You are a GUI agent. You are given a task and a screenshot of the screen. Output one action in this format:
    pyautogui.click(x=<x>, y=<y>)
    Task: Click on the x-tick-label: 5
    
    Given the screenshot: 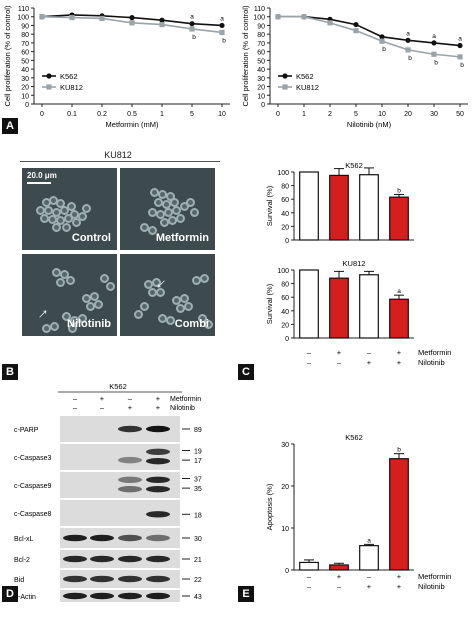 What is the action you would take?
    pyautogui.click(x=192, y=114)
    